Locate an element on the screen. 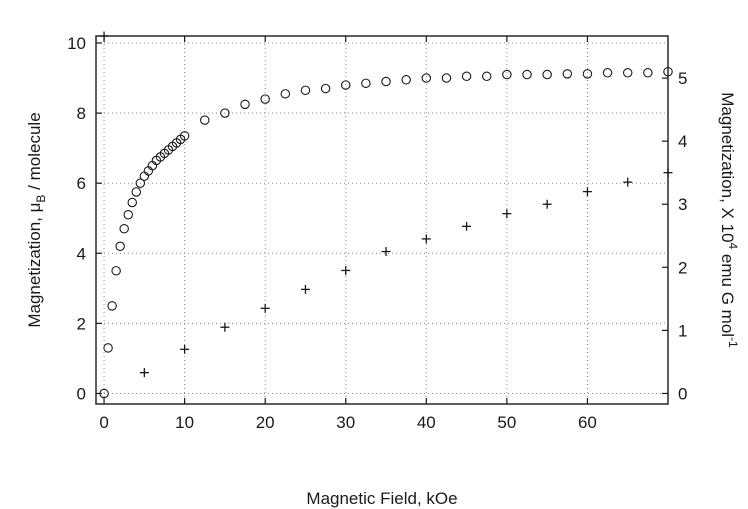 This screenshot has height=509, width=748. x-tick-label-5: 50 is located at coordinates (506, 422).